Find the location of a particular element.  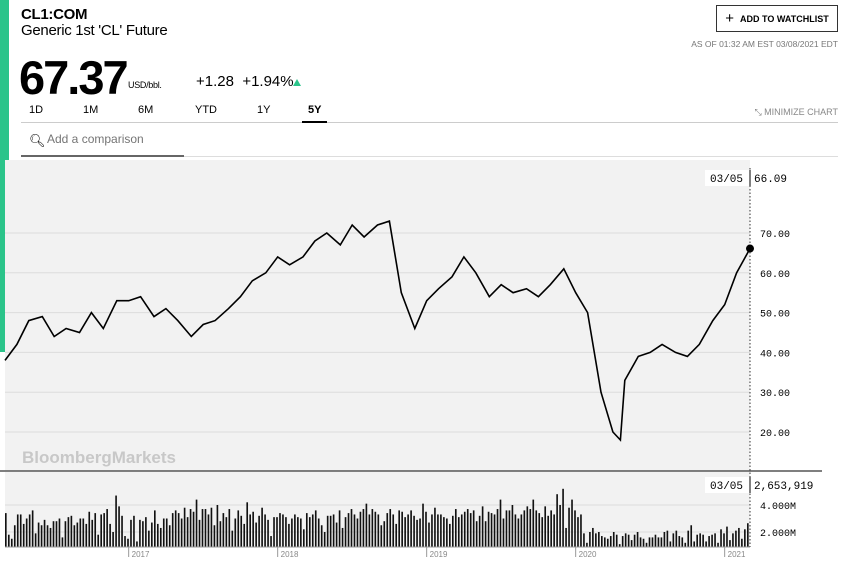

tab-5y: 5Y is located at coordinates (315, 113).